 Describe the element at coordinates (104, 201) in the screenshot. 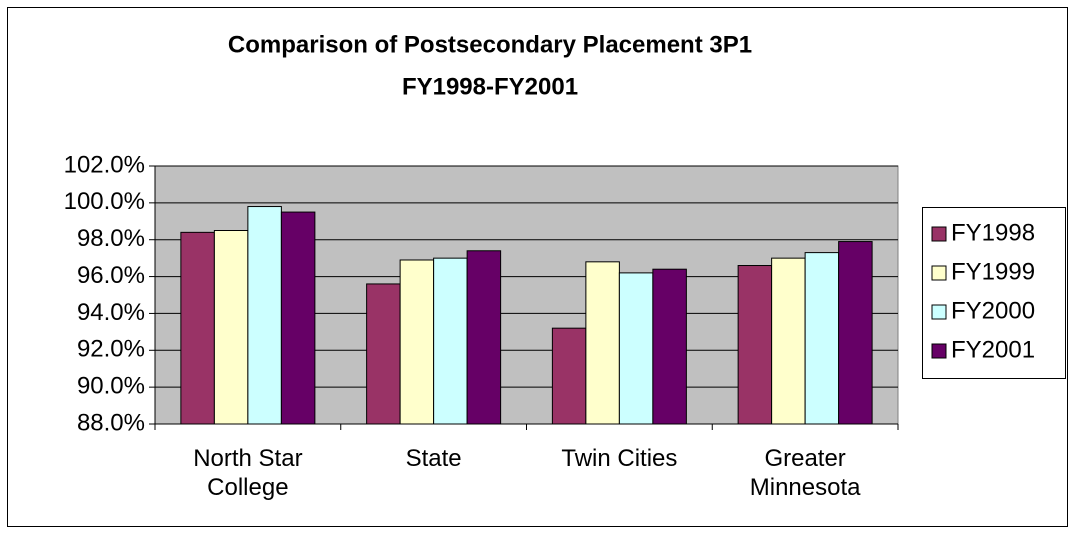

I see `y-tick-label: 100.0%` at that location.